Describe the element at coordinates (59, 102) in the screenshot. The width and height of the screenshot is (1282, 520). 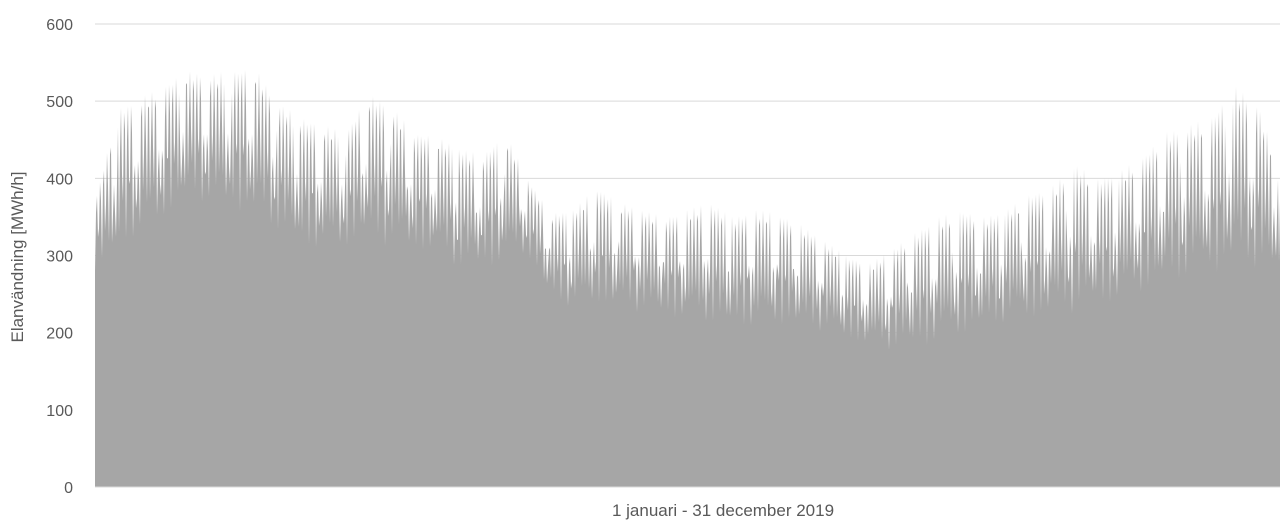
I see `y-tick-label: 500` at that location.